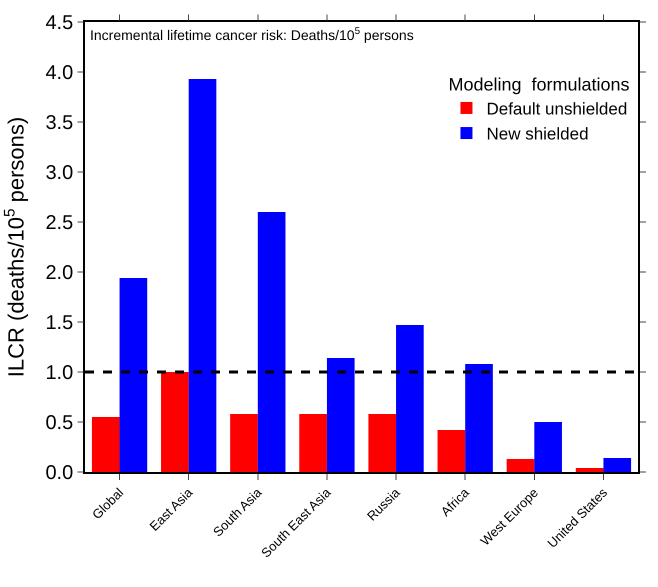  What do you see at coordinates (59, 23) in the screenshot?
I see `y-tick-label: 4.5` at bounding box center [59, 23].